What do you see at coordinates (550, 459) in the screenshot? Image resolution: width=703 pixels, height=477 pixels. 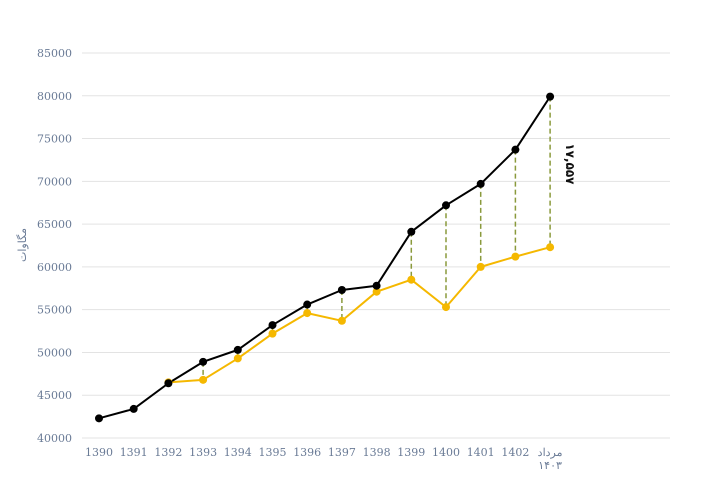 I see `x-tick-label: مرداد ۱۴۰۳` at bounding box center [550, 459].